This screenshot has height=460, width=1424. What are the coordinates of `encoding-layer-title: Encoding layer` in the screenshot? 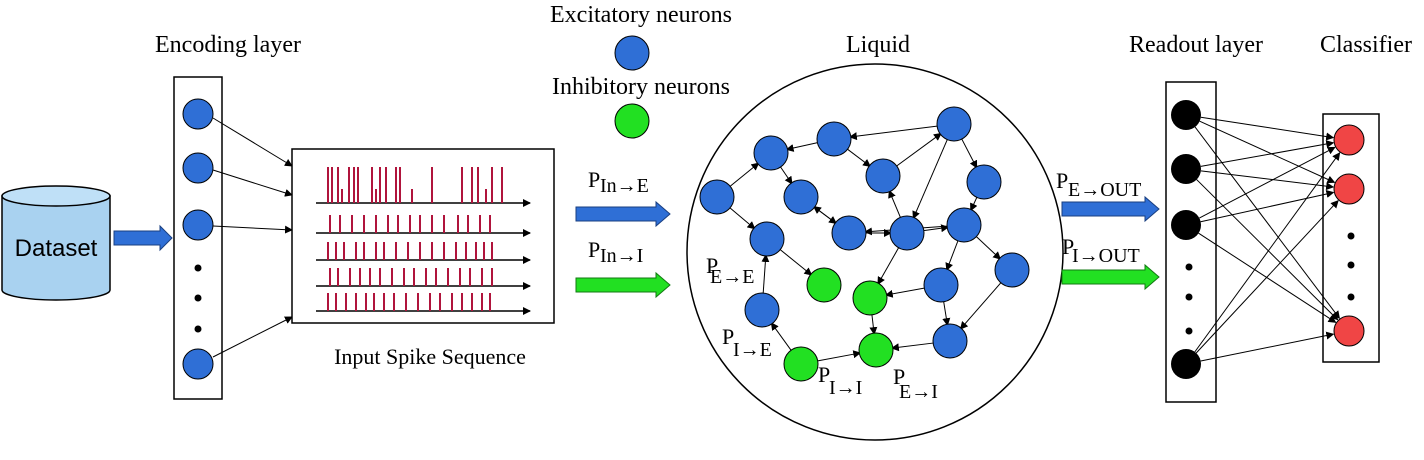 It's located at (228, 45).